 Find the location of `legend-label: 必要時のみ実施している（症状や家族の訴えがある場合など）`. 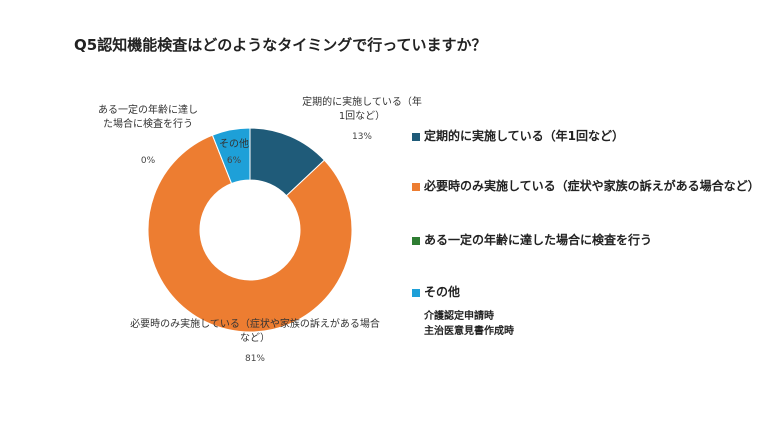

legend-label: 必要時のみ実施している（症状や家族の訴えがある場合など） is located at coordinates (592, 186).